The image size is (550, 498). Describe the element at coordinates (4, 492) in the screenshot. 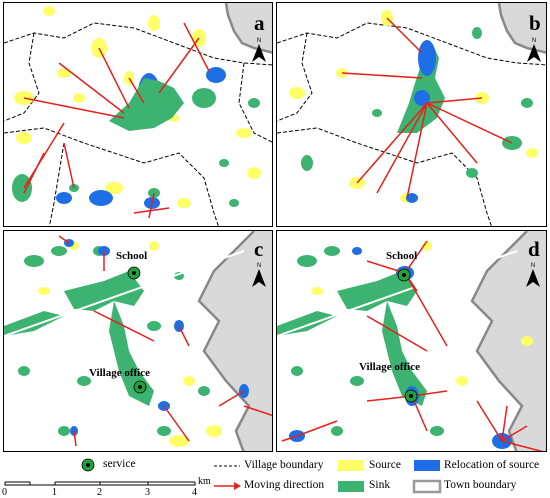

I see `scale-tick-0: 0` at that location.